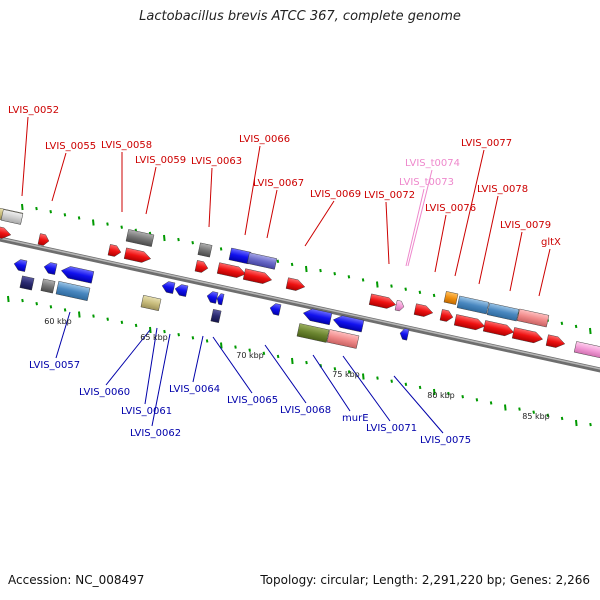  Describe the element at coordinates (146, 411) in the screenshot. I see `gene-label-reverse: LVIS_0061` at that location.